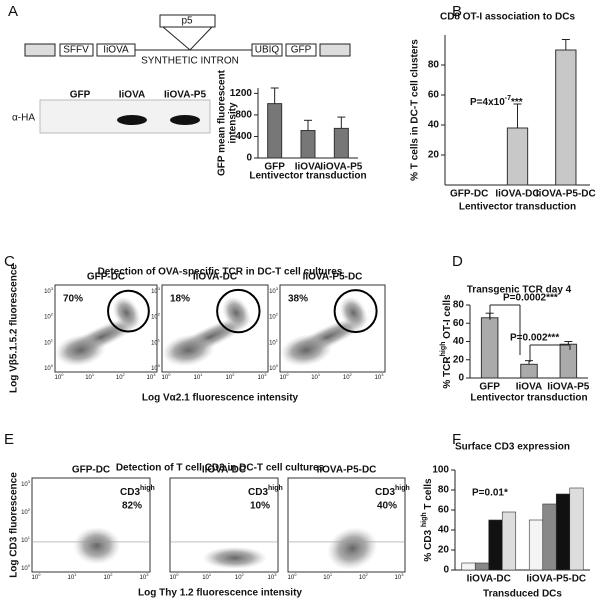 Image resolution: width=601 pixels, height=600 pixels. I want to click on percent-label: 82%, so click(132, 506).